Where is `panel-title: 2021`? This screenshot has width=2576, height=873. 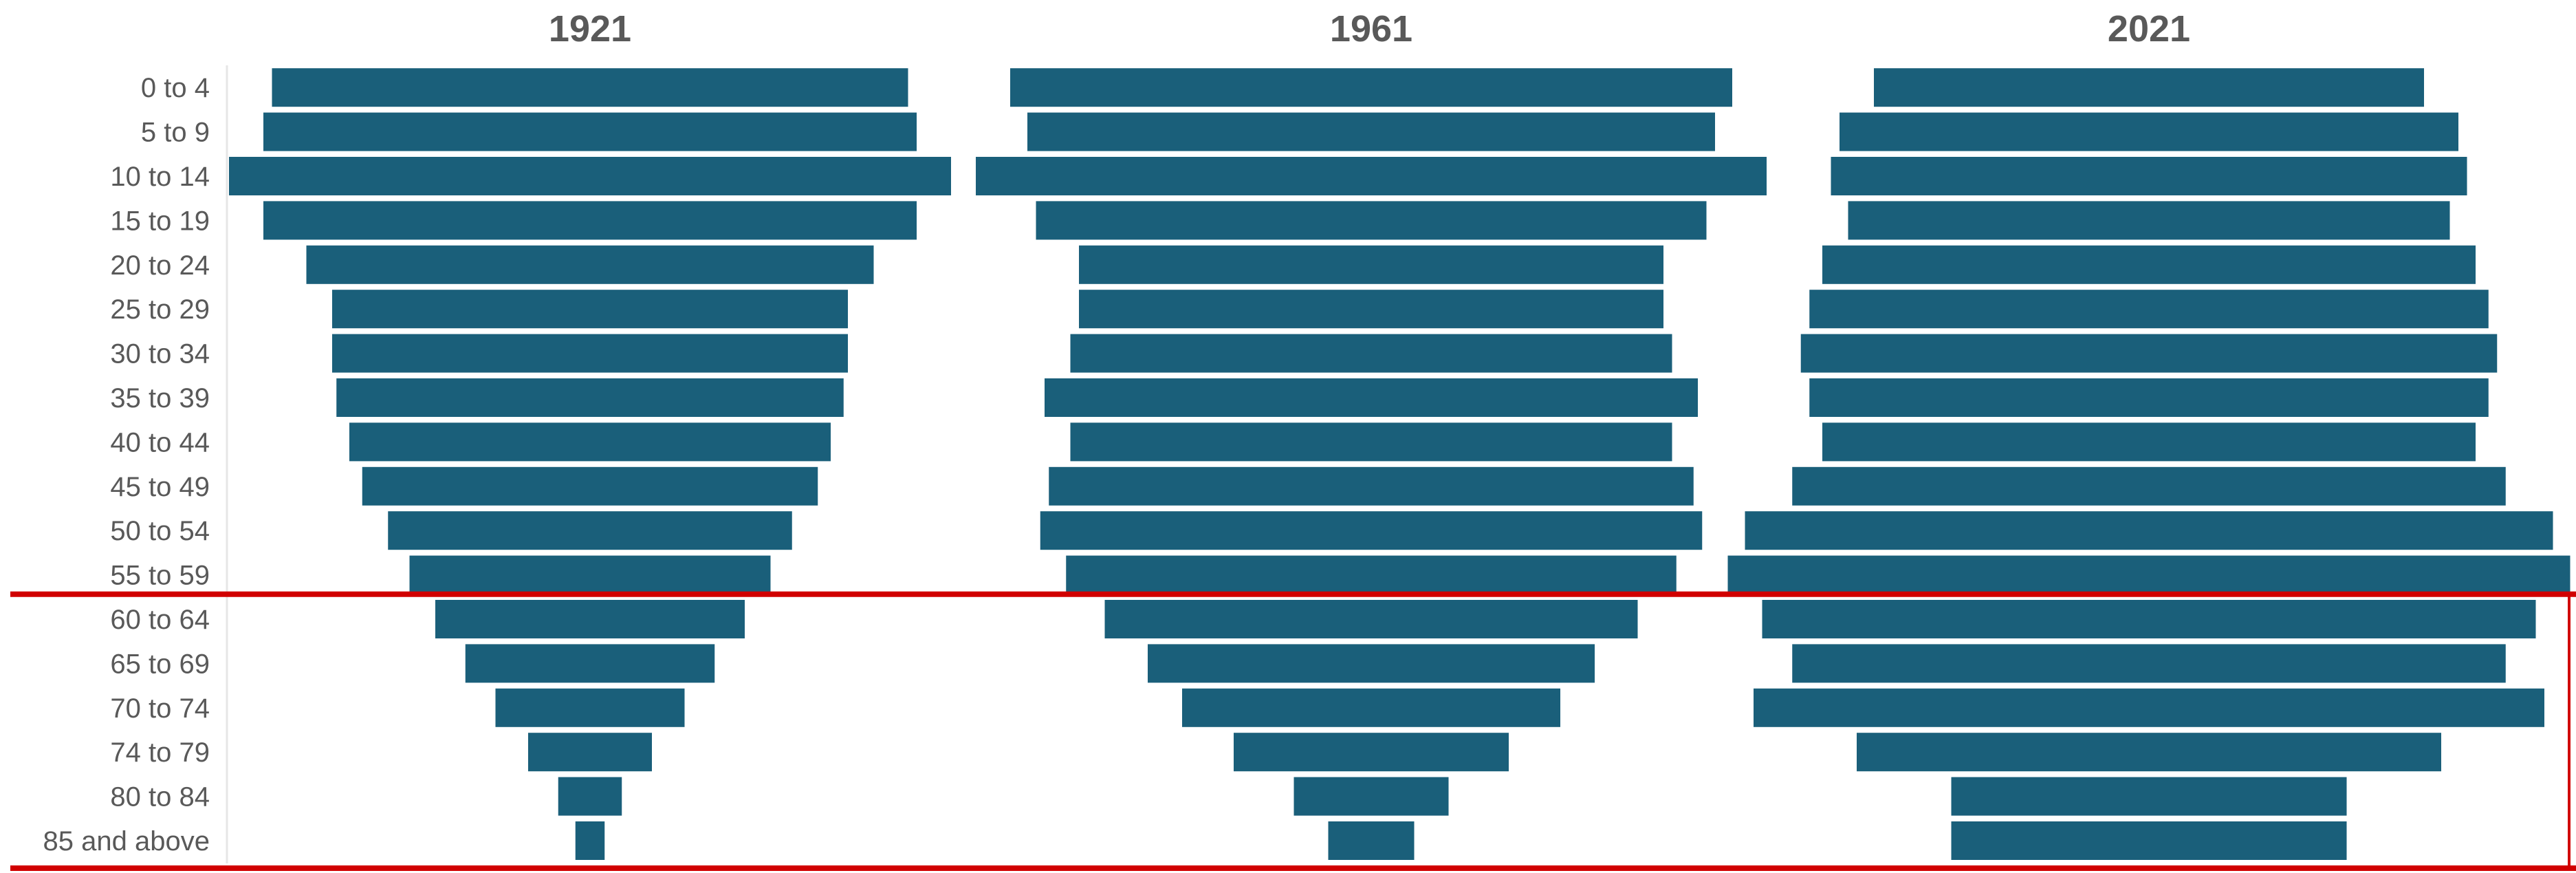 panel-title: 2021 is located at coordinates (2149, 29).